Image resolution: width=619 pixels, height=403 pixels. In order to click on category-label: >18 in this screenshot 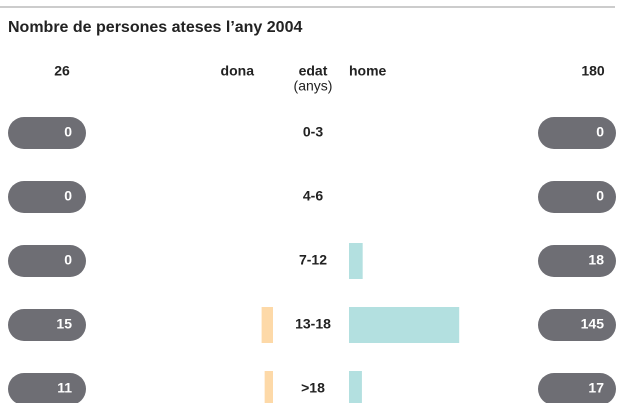, I will do `click(313, 388)`.